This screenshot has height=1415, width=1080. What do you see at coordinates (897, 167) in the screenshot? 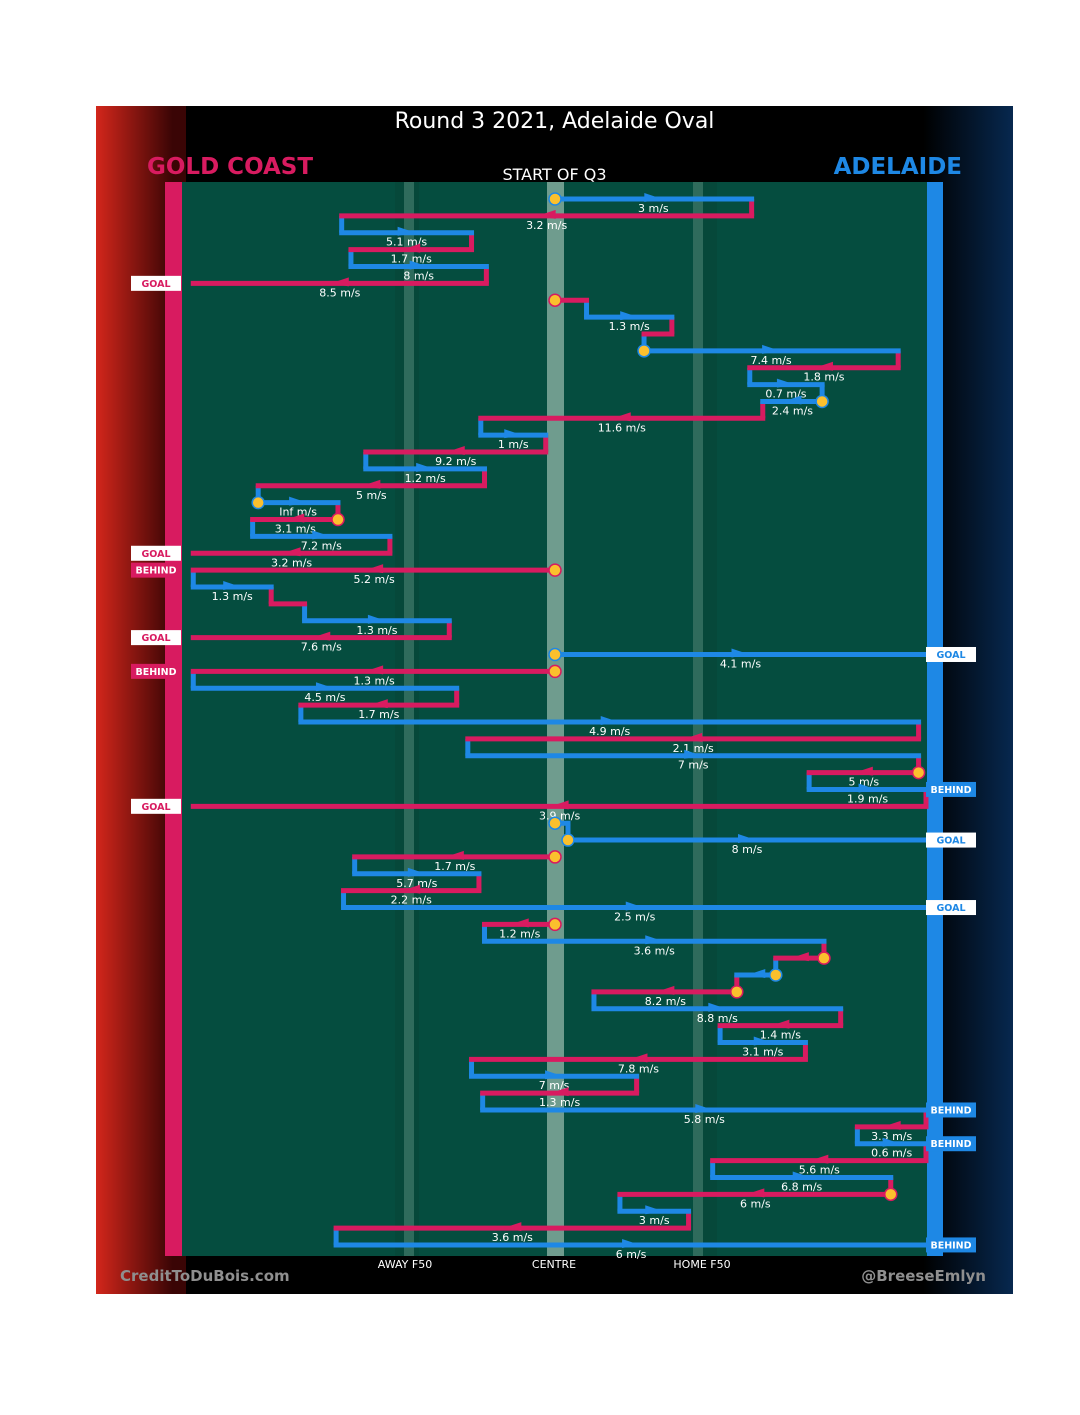
I see `right-team-name: ADELAIDE` at bounding box center [897, 167].